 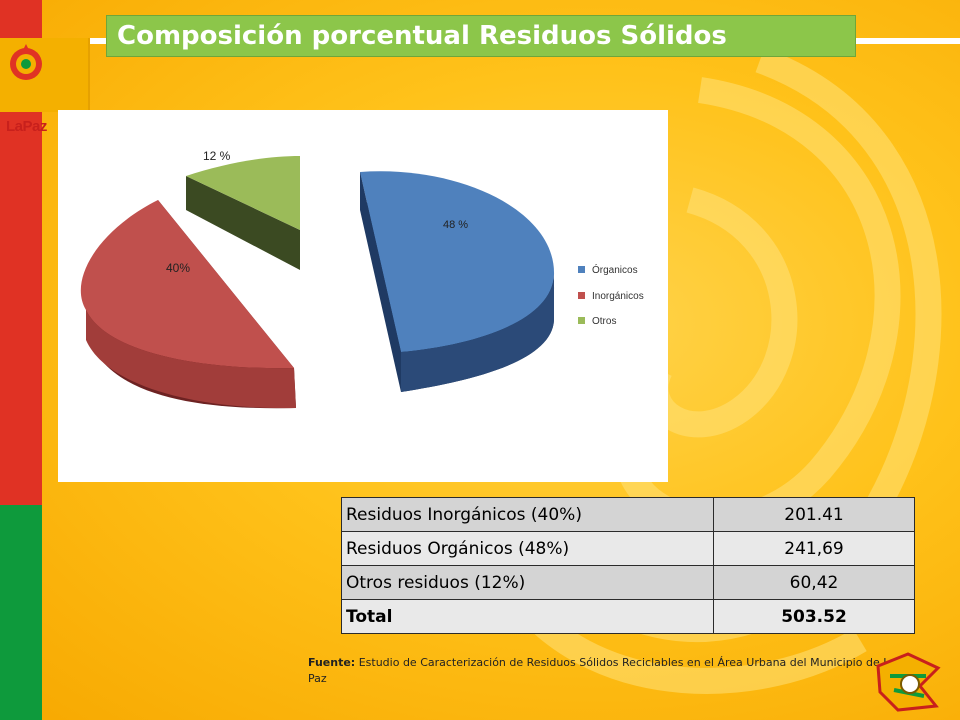 I want to click on data-label-inorganicos: 40%, so click(x=178, y=268).